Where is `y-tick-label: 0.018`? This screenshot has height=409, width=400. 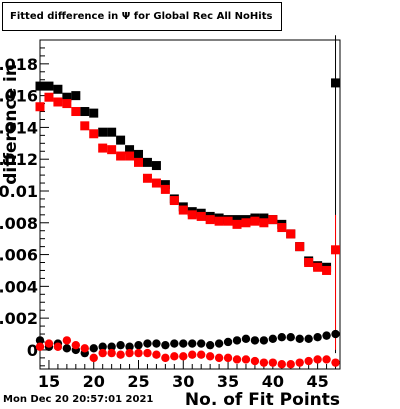 y-tick-label: 0.018 is located at coordinates (19, 64).